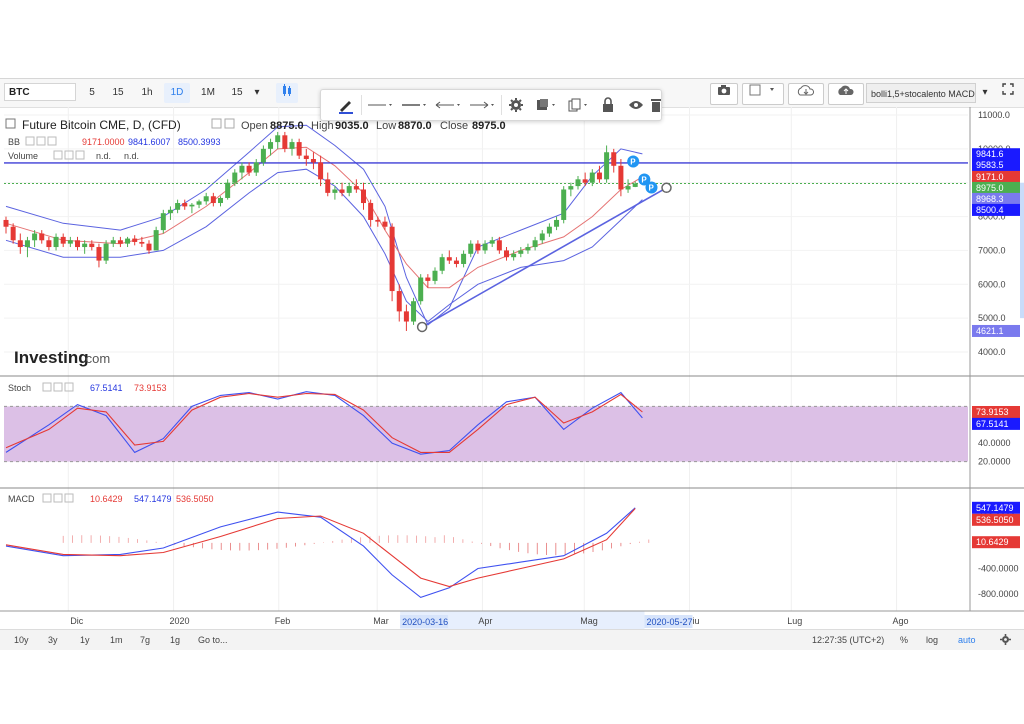  Describe the element at coordinates (237, 92) in the screenshot. I see `interval-custom: 15` at that location.